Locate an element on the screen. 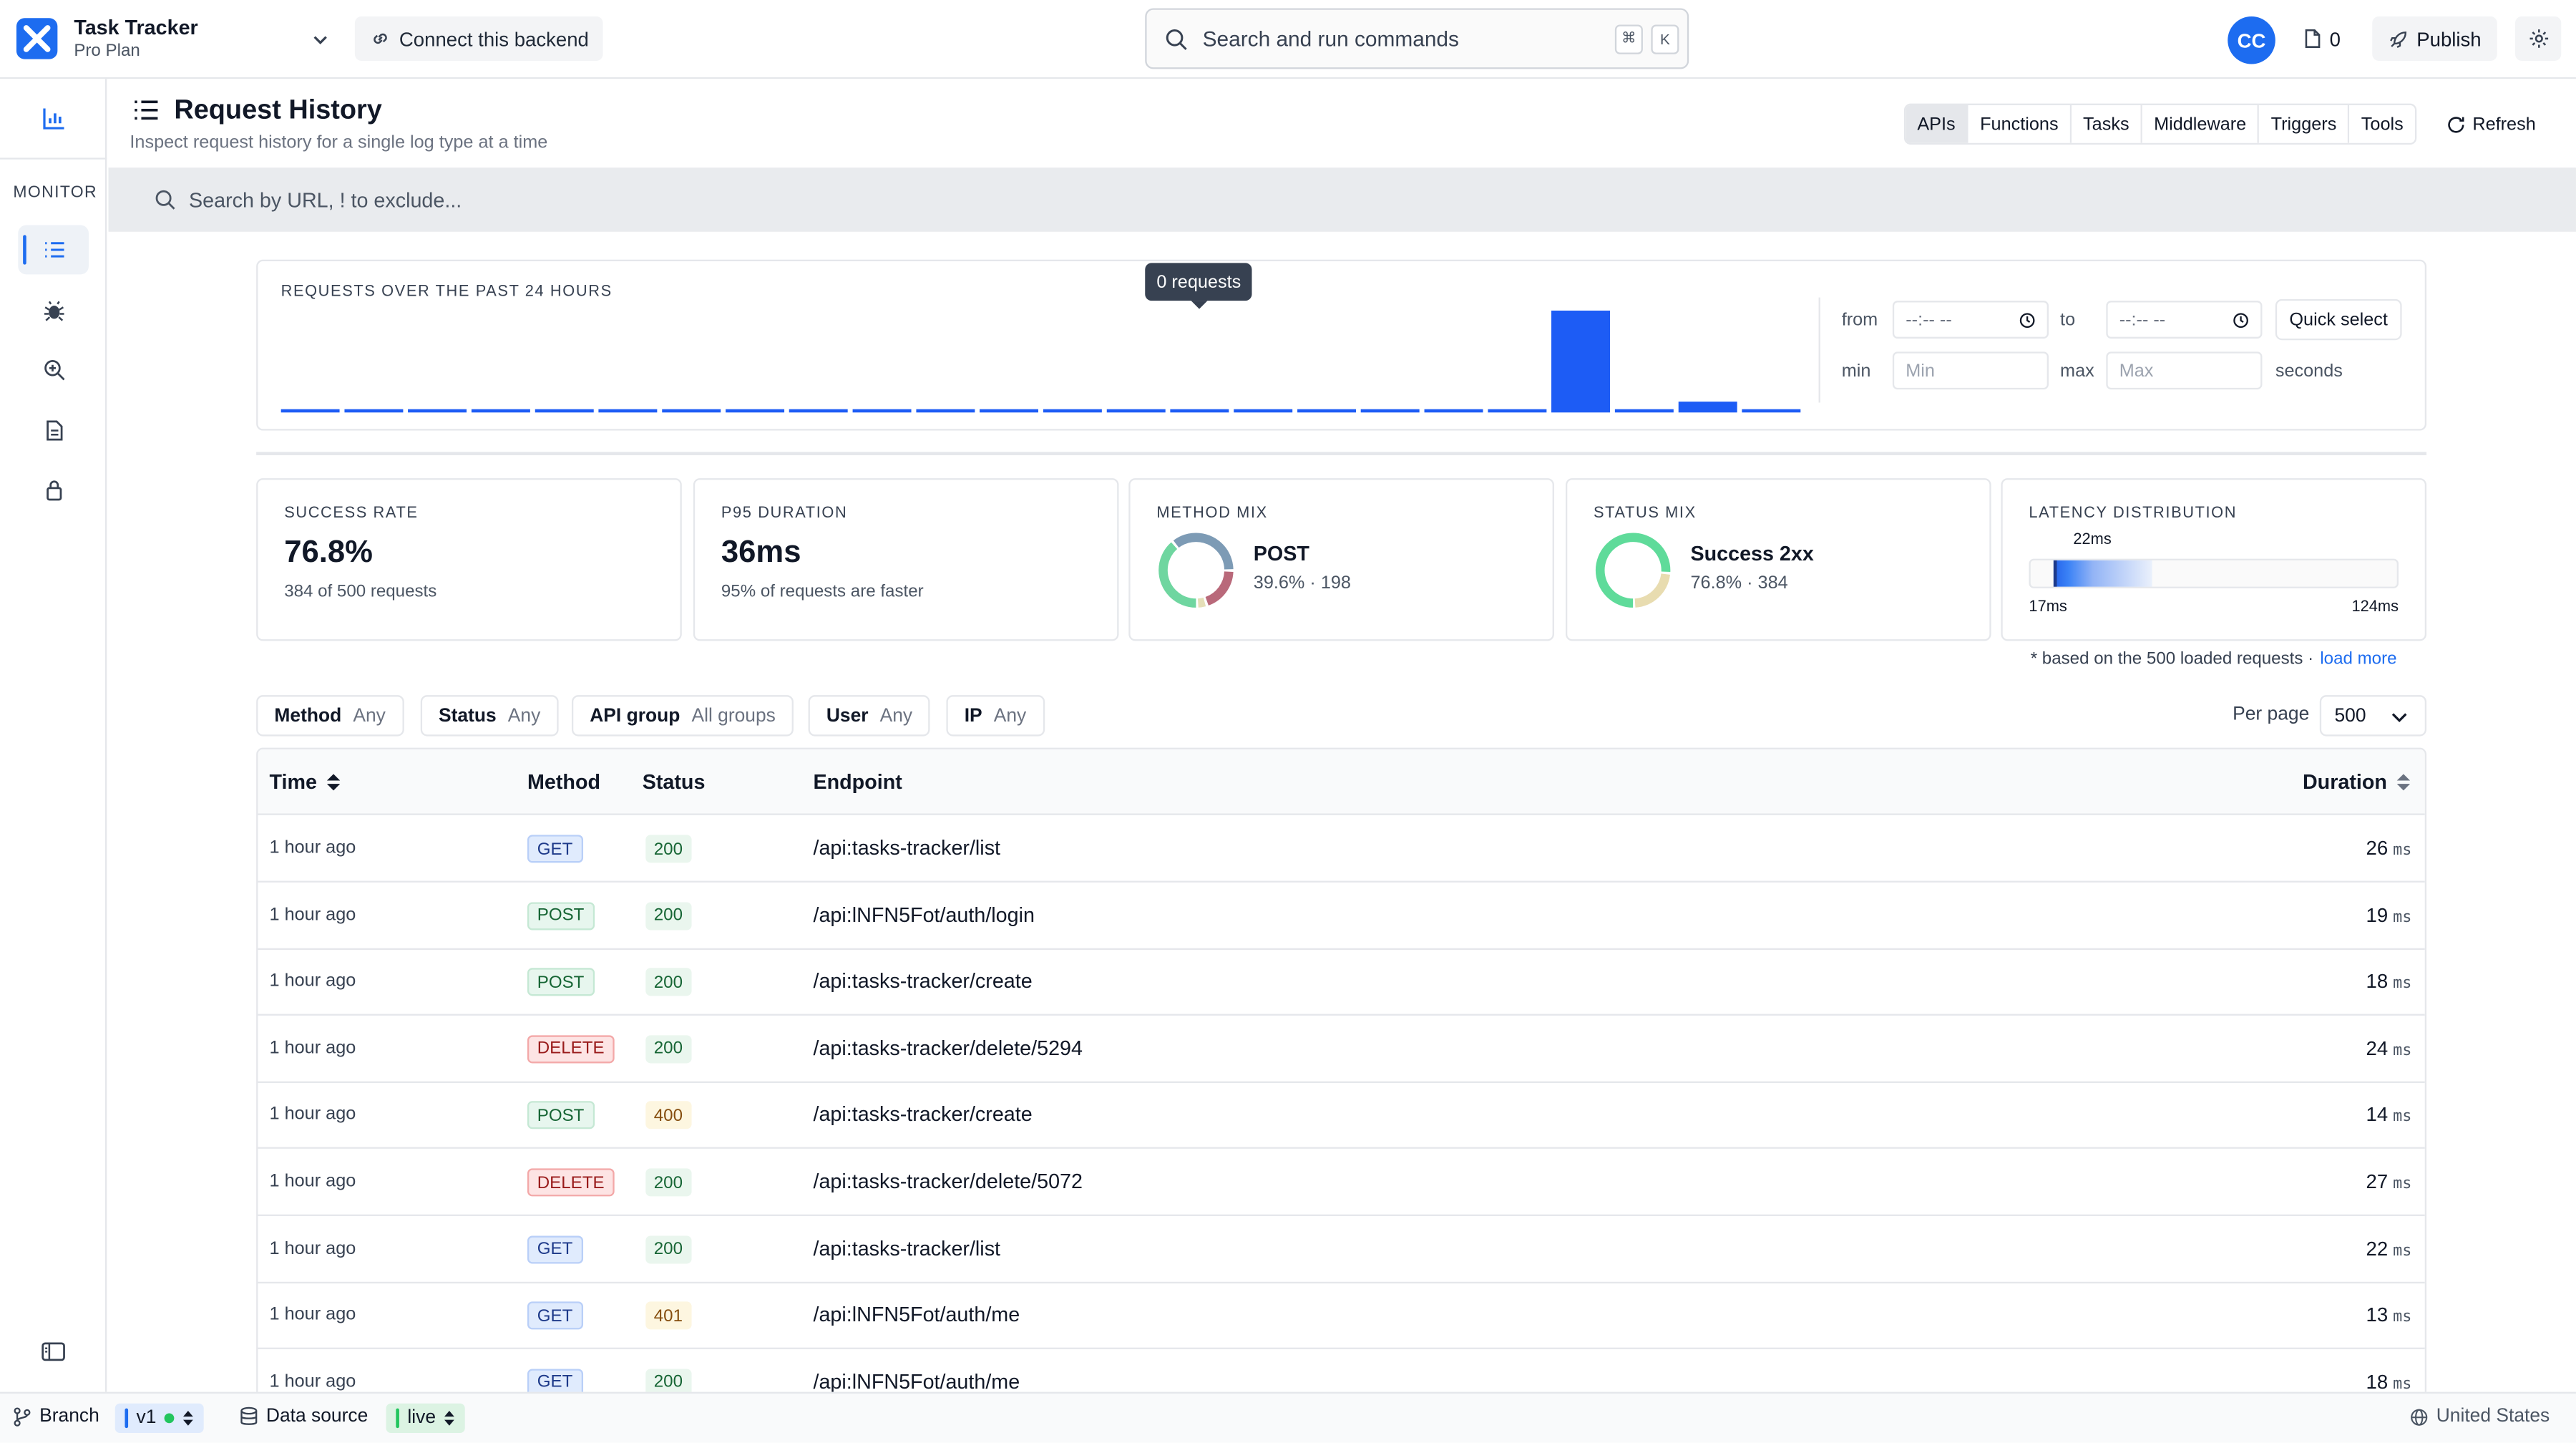 This screenshot has width=2576, height=1443. to-time-input: --:-- -- is located at coordinates (2184, 320).